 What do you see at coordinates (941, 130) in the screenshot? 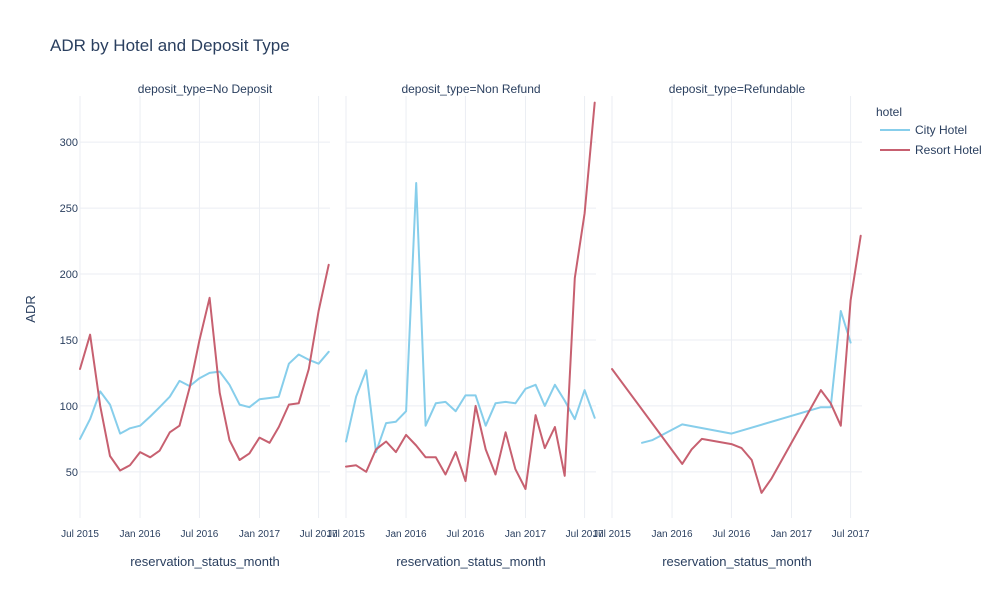
I see `legend-label: City Hotel` at bounding box center [941, 130].